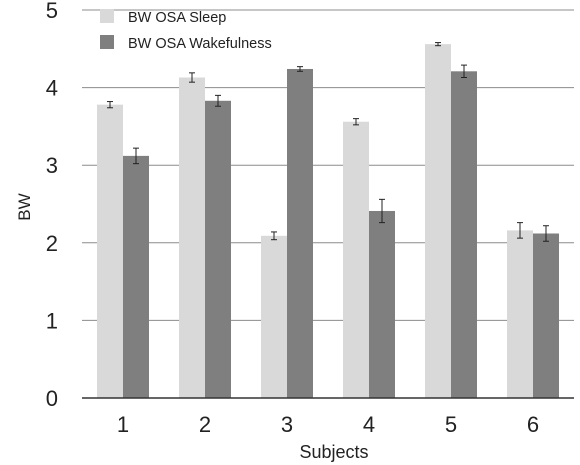 The image size is (580, 465). I want to click on y-tick-label: 3, so click(52, 165).